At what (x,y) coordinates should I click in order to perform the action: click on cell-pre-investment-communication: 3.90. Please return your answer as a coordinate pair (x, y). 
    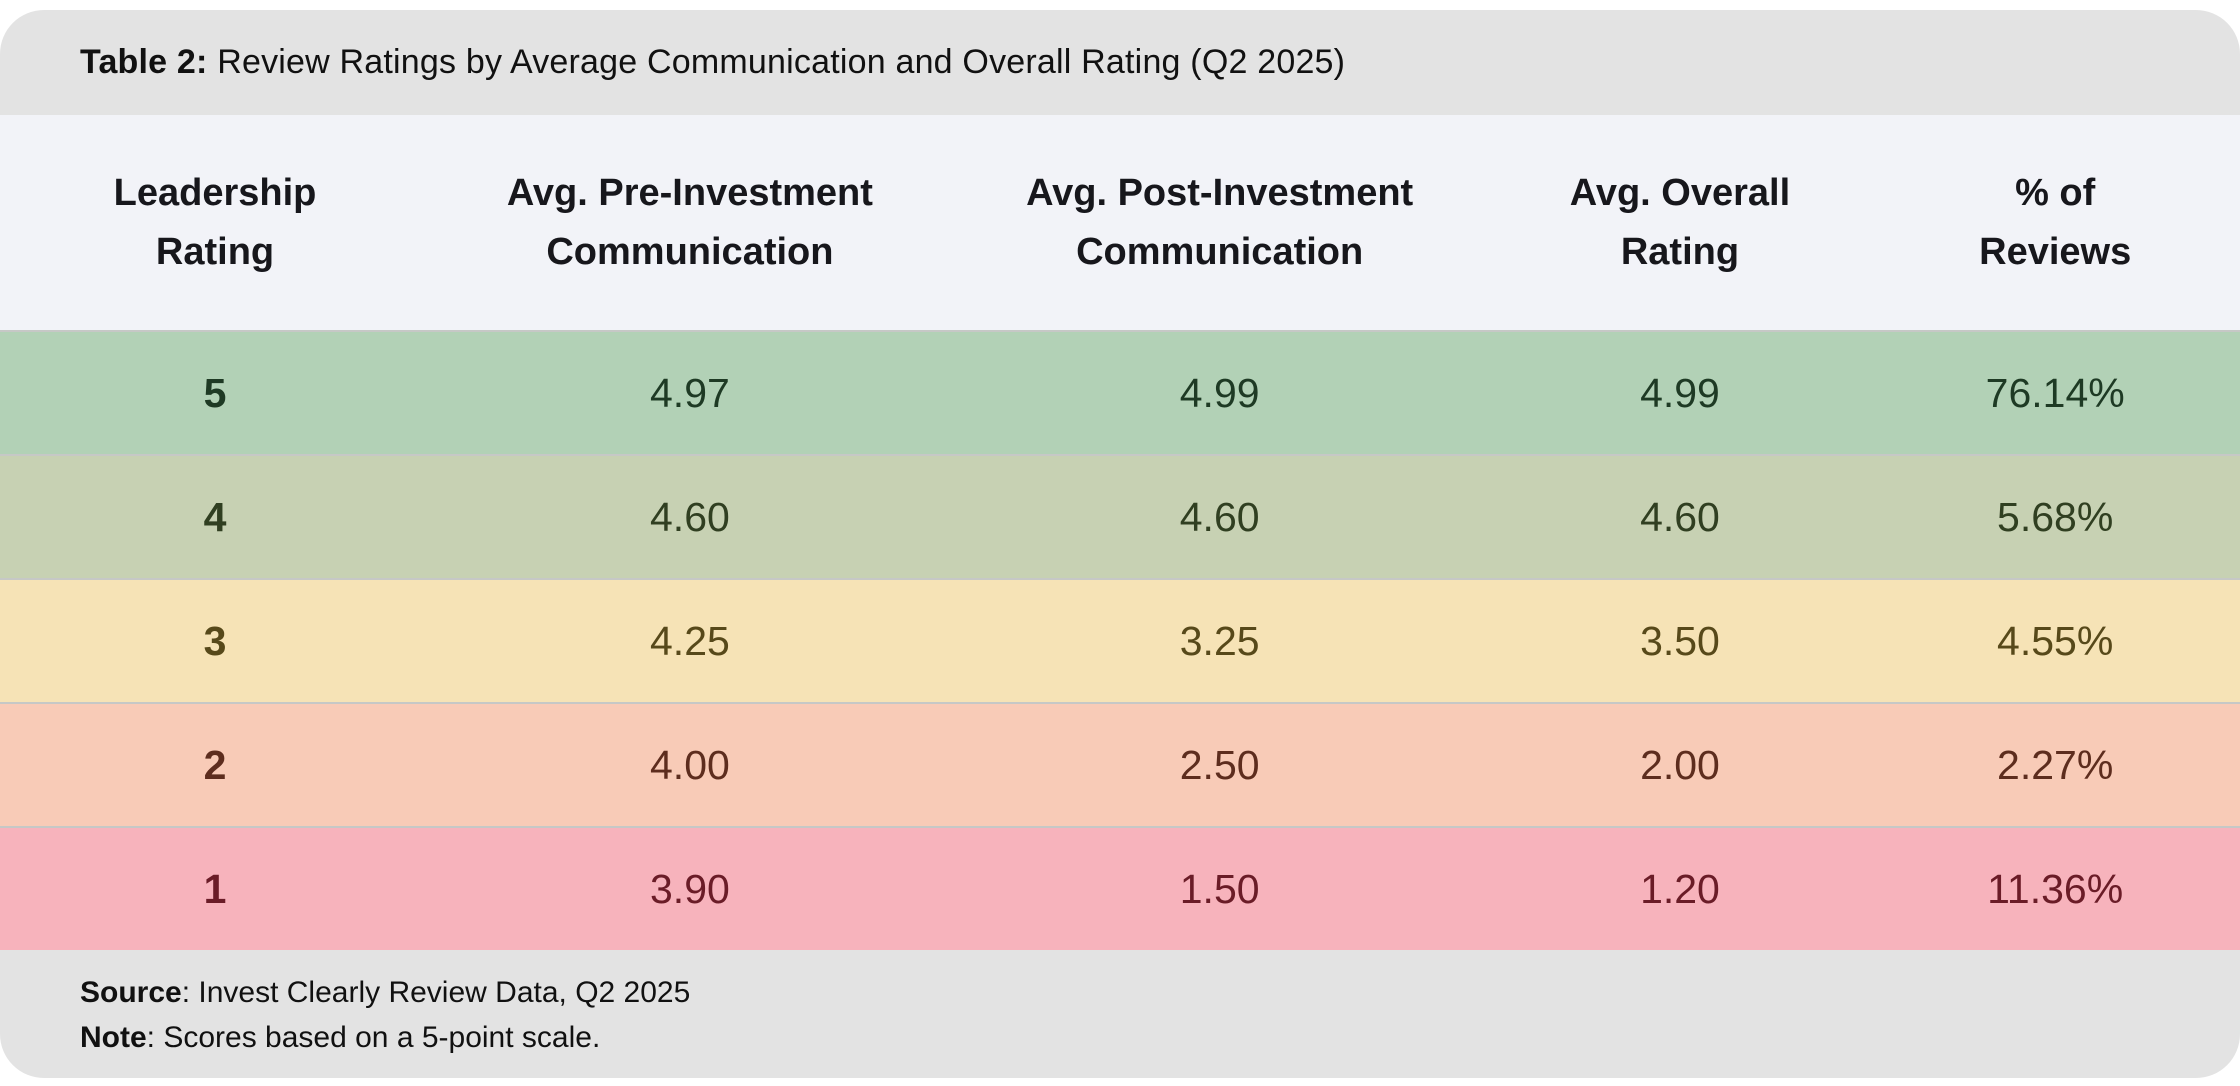
    Looking at the image, I should click on (690, 888).